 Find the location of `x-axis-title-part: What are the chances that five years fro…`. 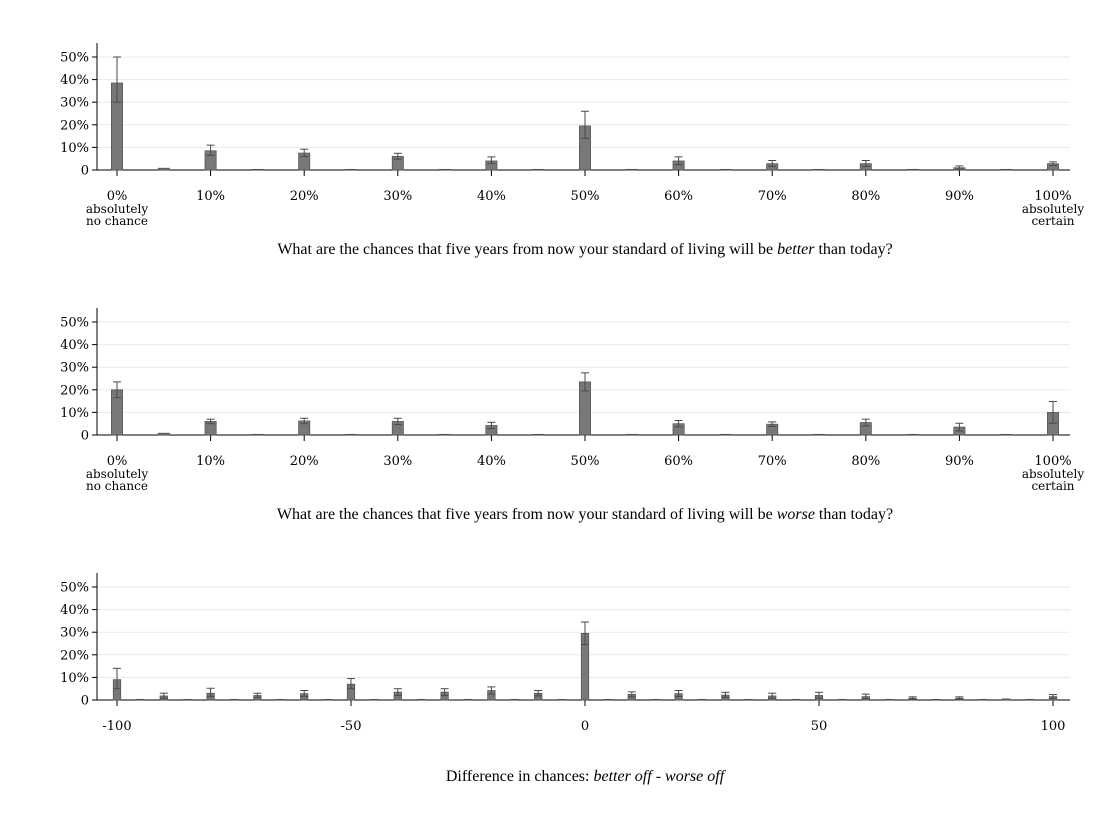

x-axis-title-part: What are the chances that five years fro… is located at coordinates (527, 249).